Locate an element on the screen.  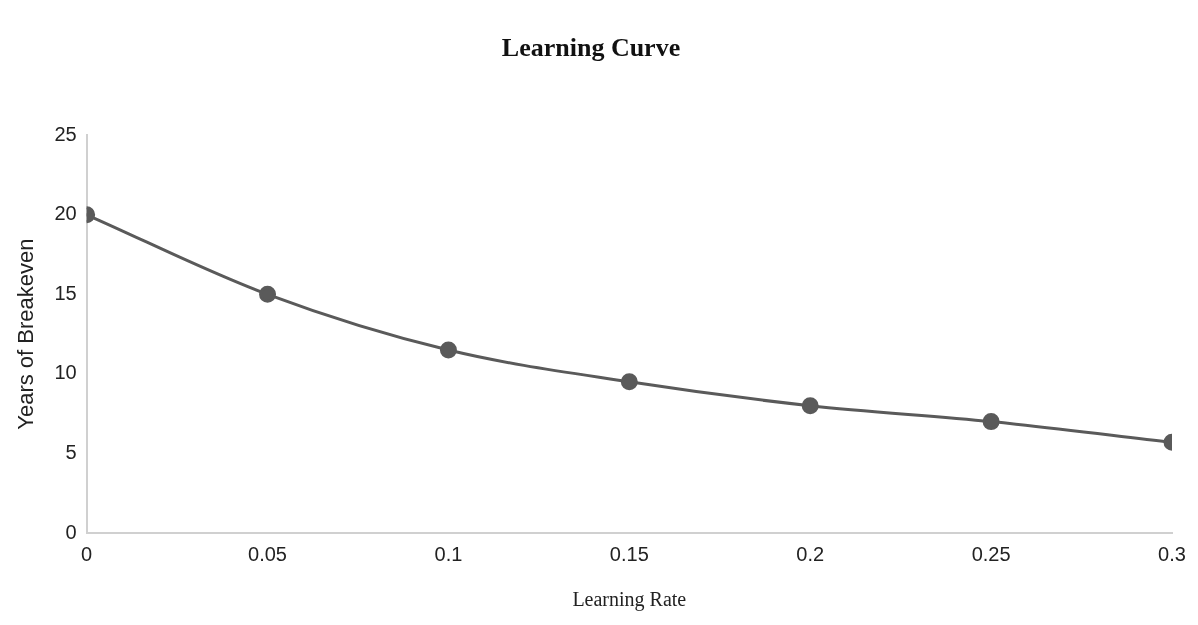
x-tick-label: 0.05 is located at coordinates (268, 553).